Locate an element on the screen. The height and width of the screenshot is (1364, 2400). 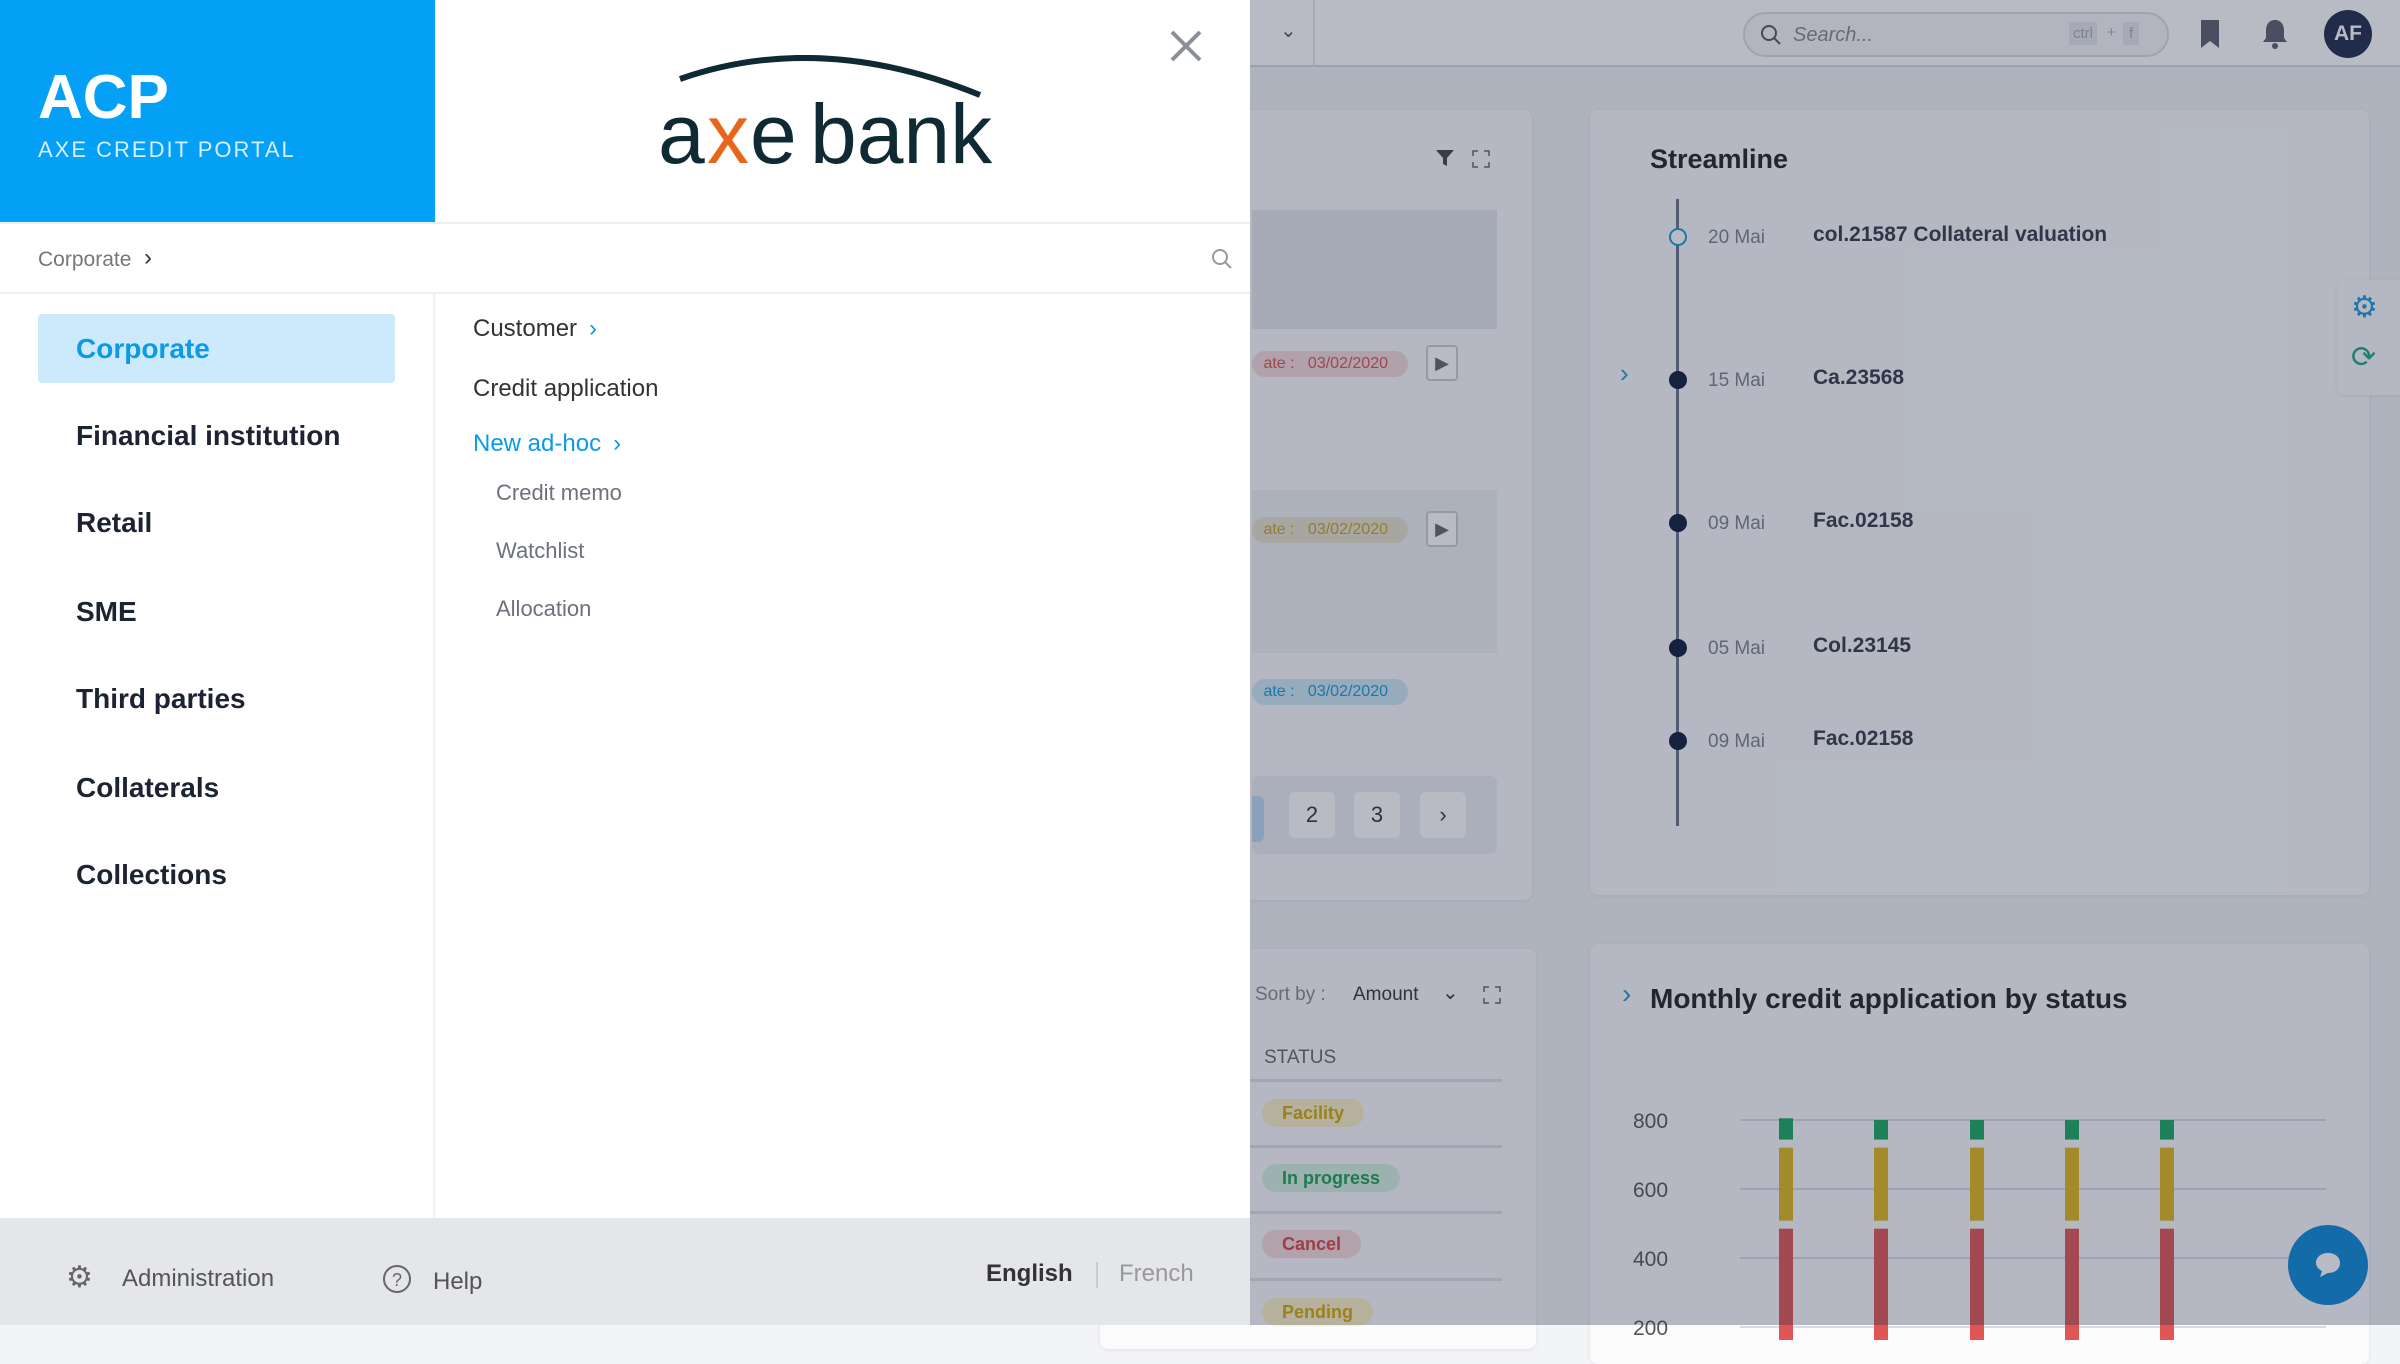
streamline-title: Streamline is located at coordinates (1719, 159).